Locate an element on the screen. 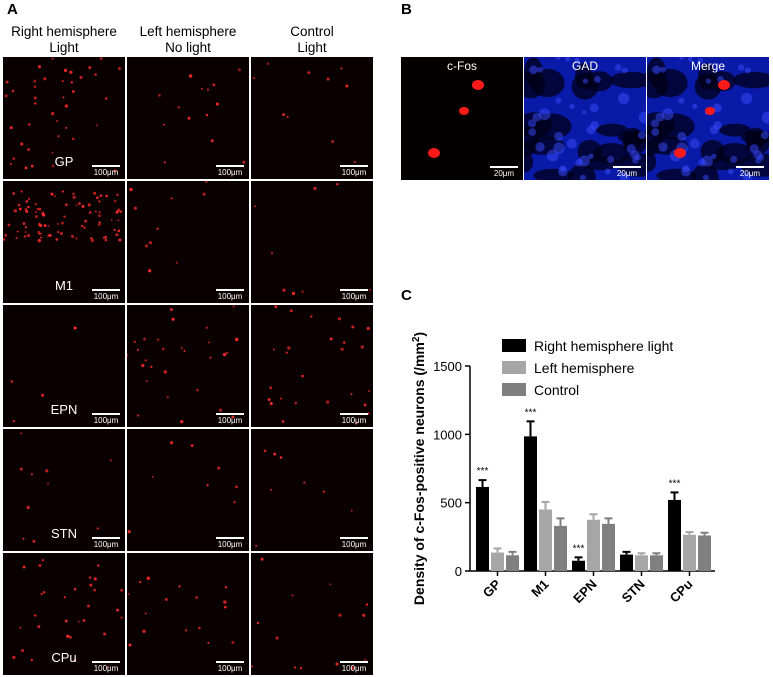 The image size is (773, 677). micrograph-cpu-1: CPu 100μm is located at coordinates (64, 614).